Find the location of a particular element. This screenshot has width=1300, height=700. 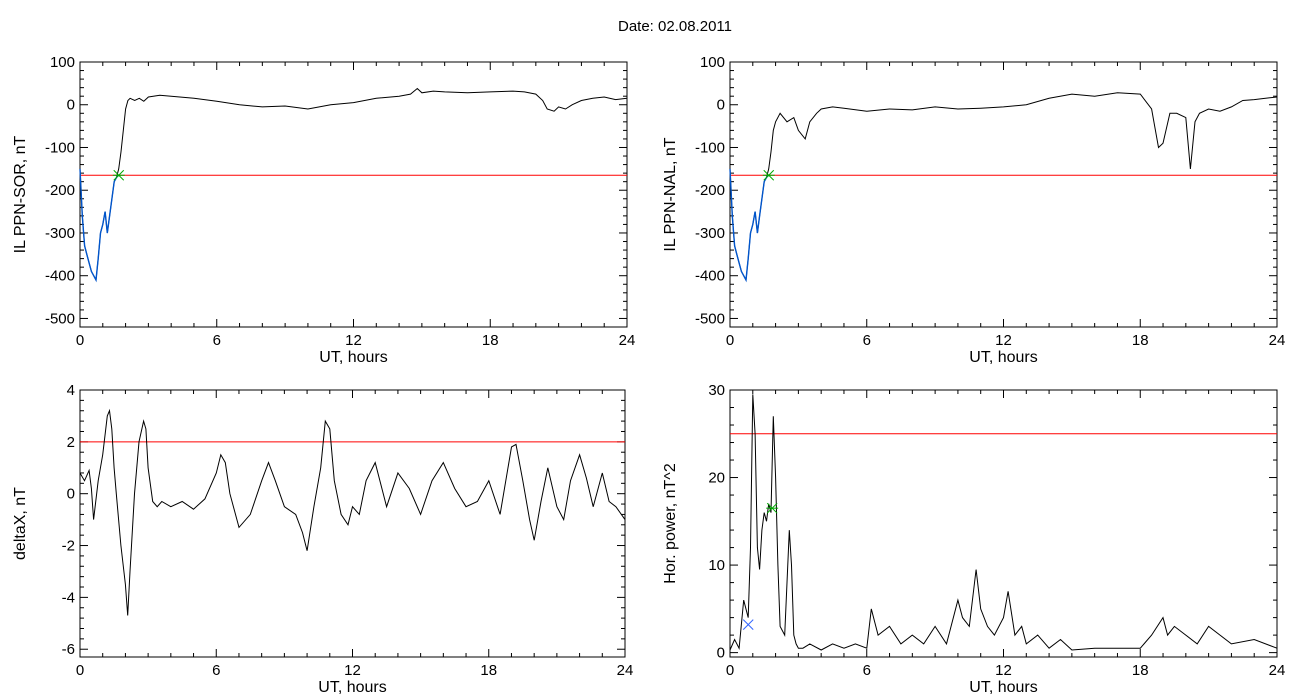

y-axis-label: IL PPN-SOR, nT is located at coordinates (20, 194).